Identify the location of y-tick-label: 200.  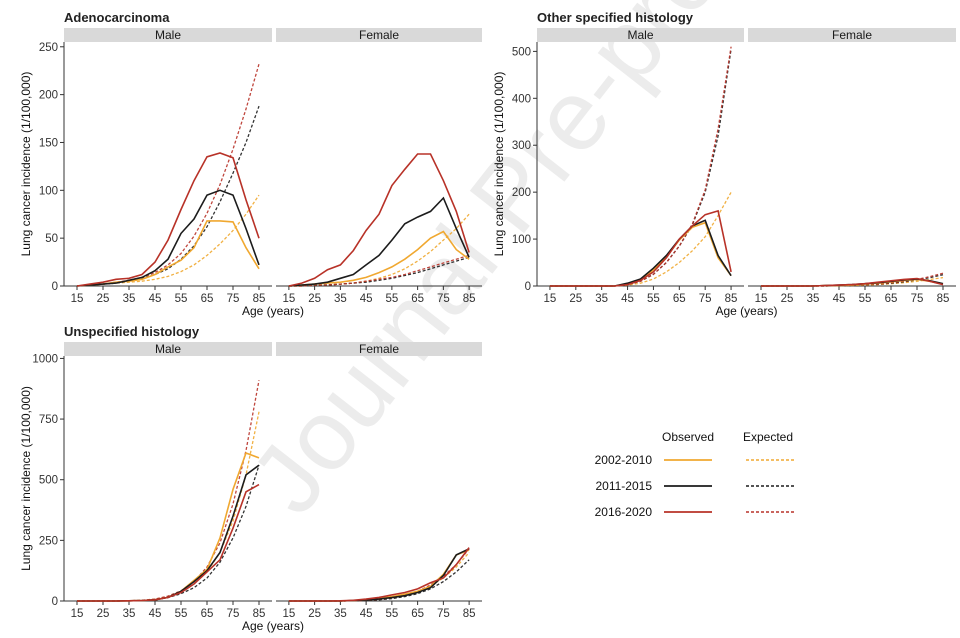
(48, 96).